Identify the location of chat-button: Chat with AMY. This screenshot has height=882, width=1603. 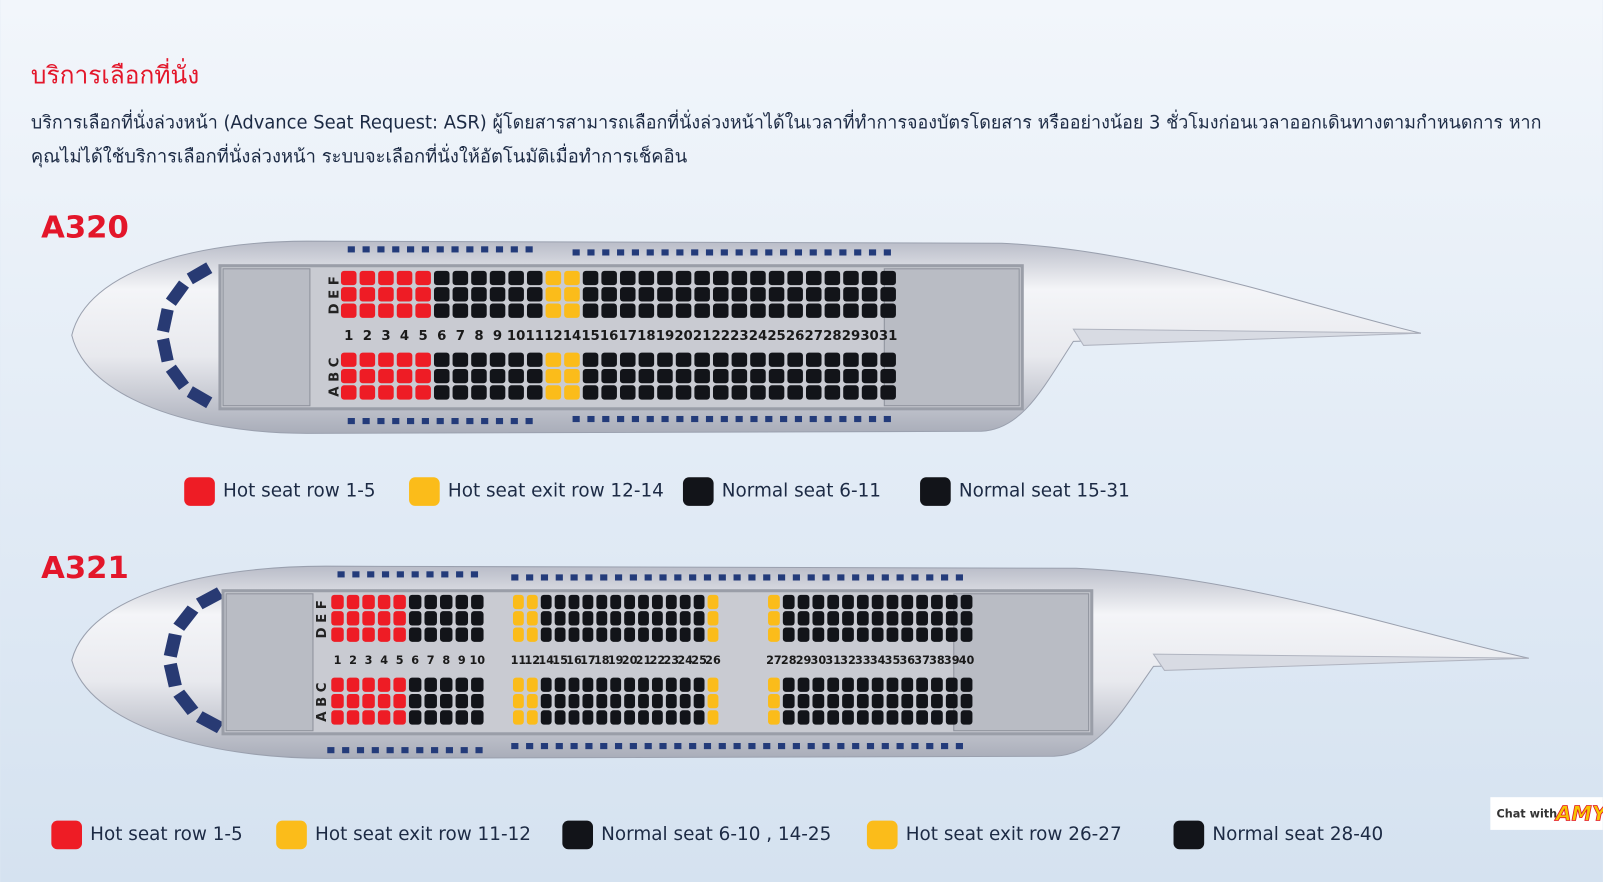
(1546, 813).